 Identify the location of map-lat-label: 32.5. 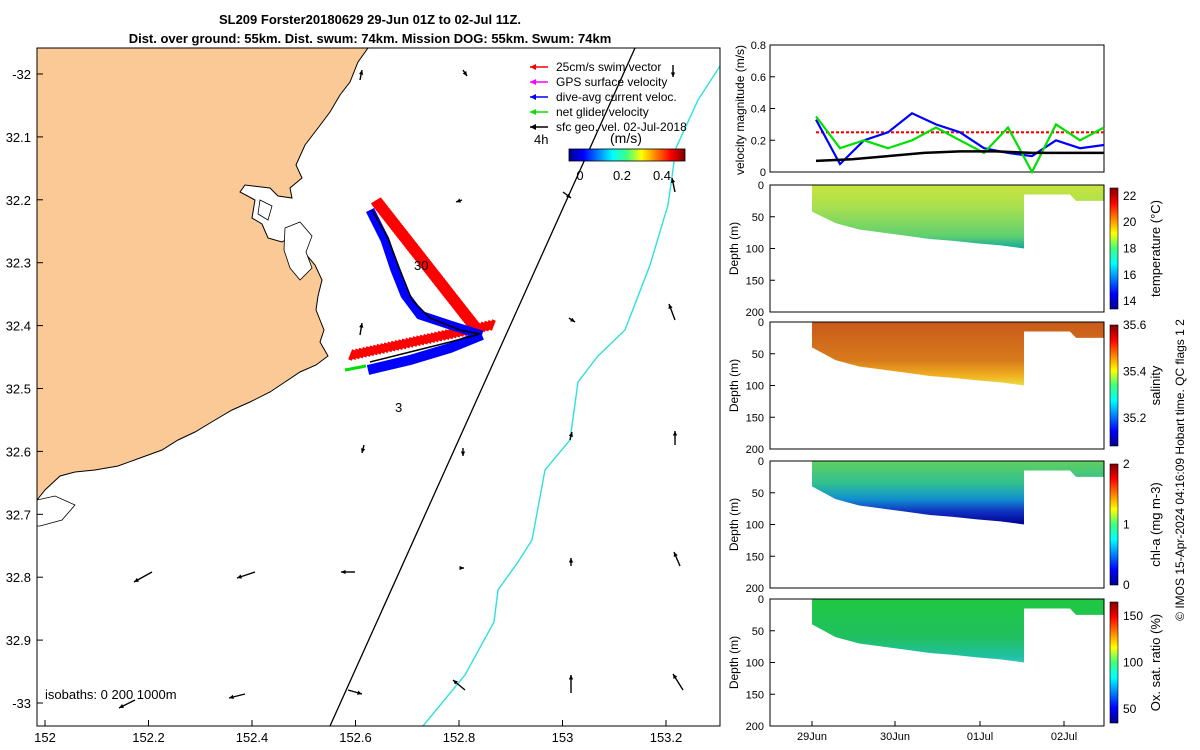
(18, 389).